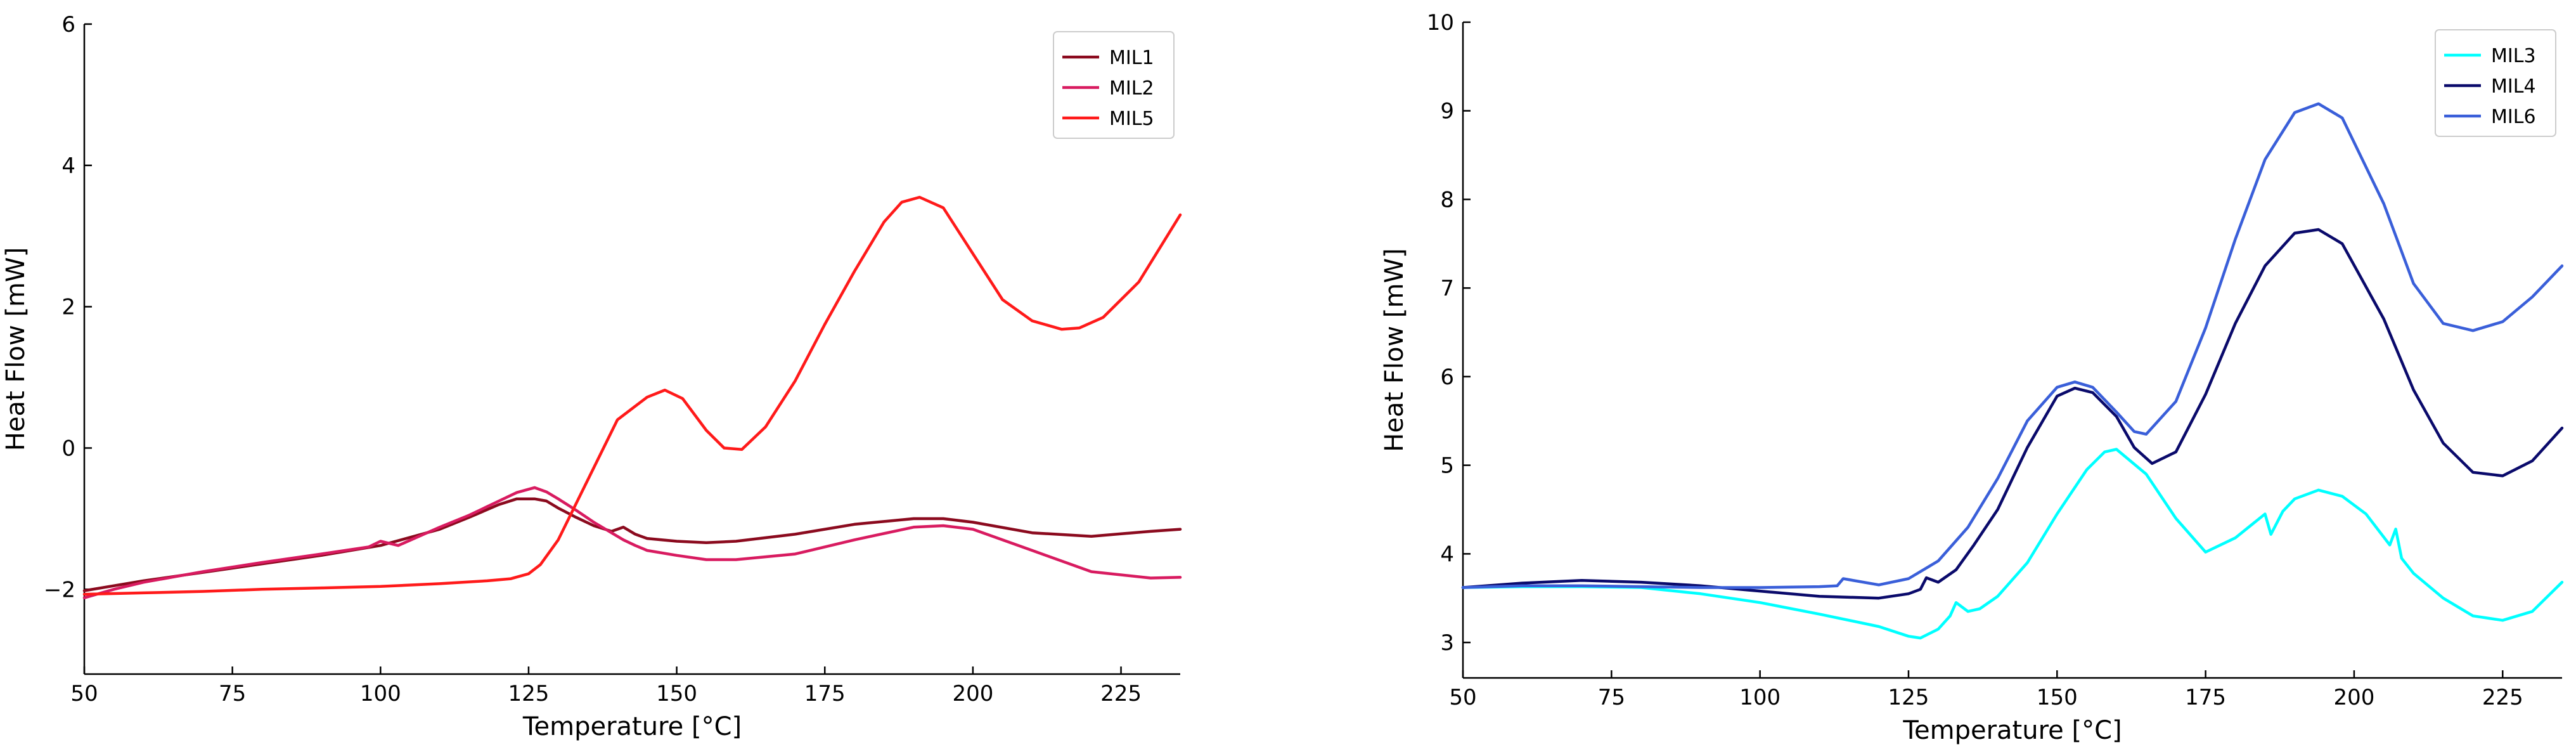 The width and height of the screenshot is (2576, 754). I want to click on y-tick-label: 8, so click(1447, 199).